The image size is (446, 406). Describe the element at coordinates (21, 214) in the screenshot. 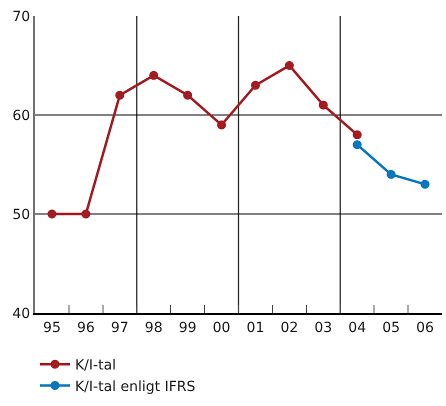

I see `y-tick-label: 50` at that location.